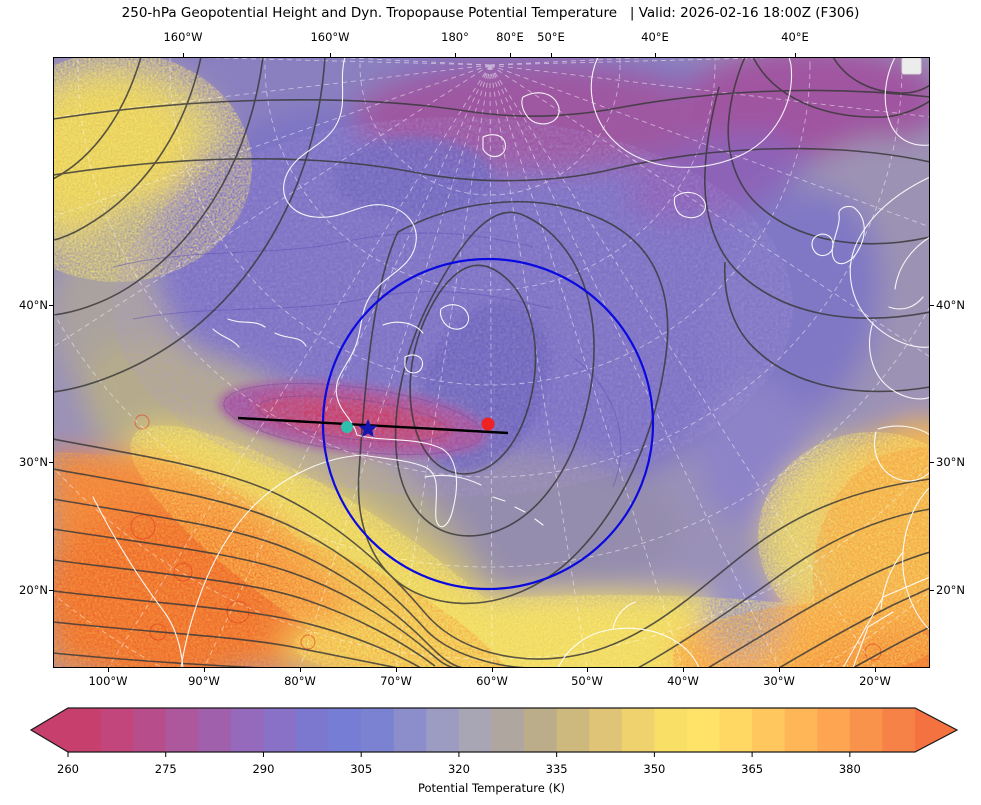 This screenshot has width=981, height=805. What do you see at coordinates (455, 37) in the screenshot?
I see `top-tick-label: 180°` at bounding box center [455, 37].